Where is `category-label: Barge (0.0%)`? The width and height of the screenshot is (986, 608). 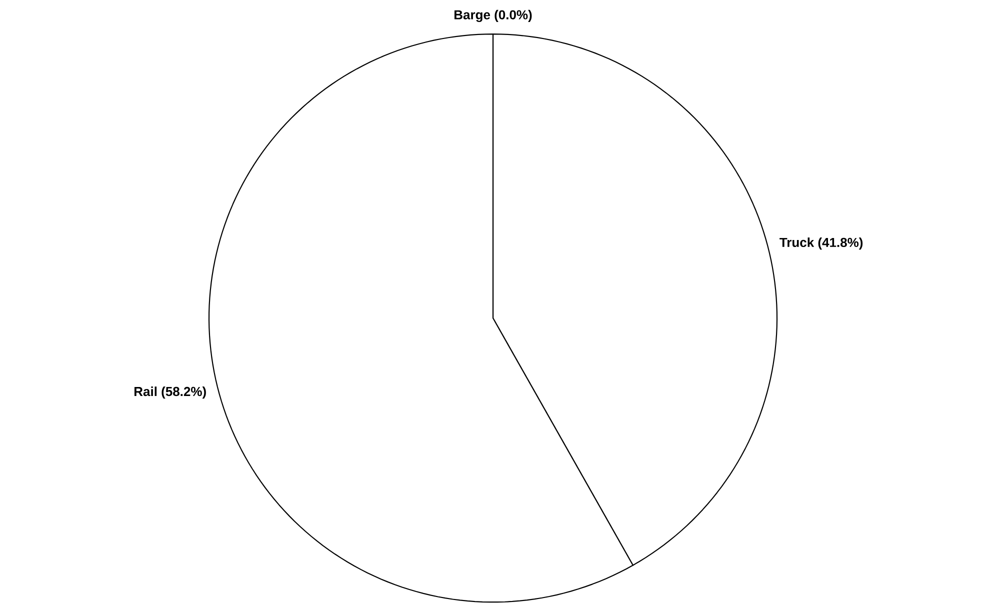 category-label: Barge (0.0%) is located at coordinates (493, 16).